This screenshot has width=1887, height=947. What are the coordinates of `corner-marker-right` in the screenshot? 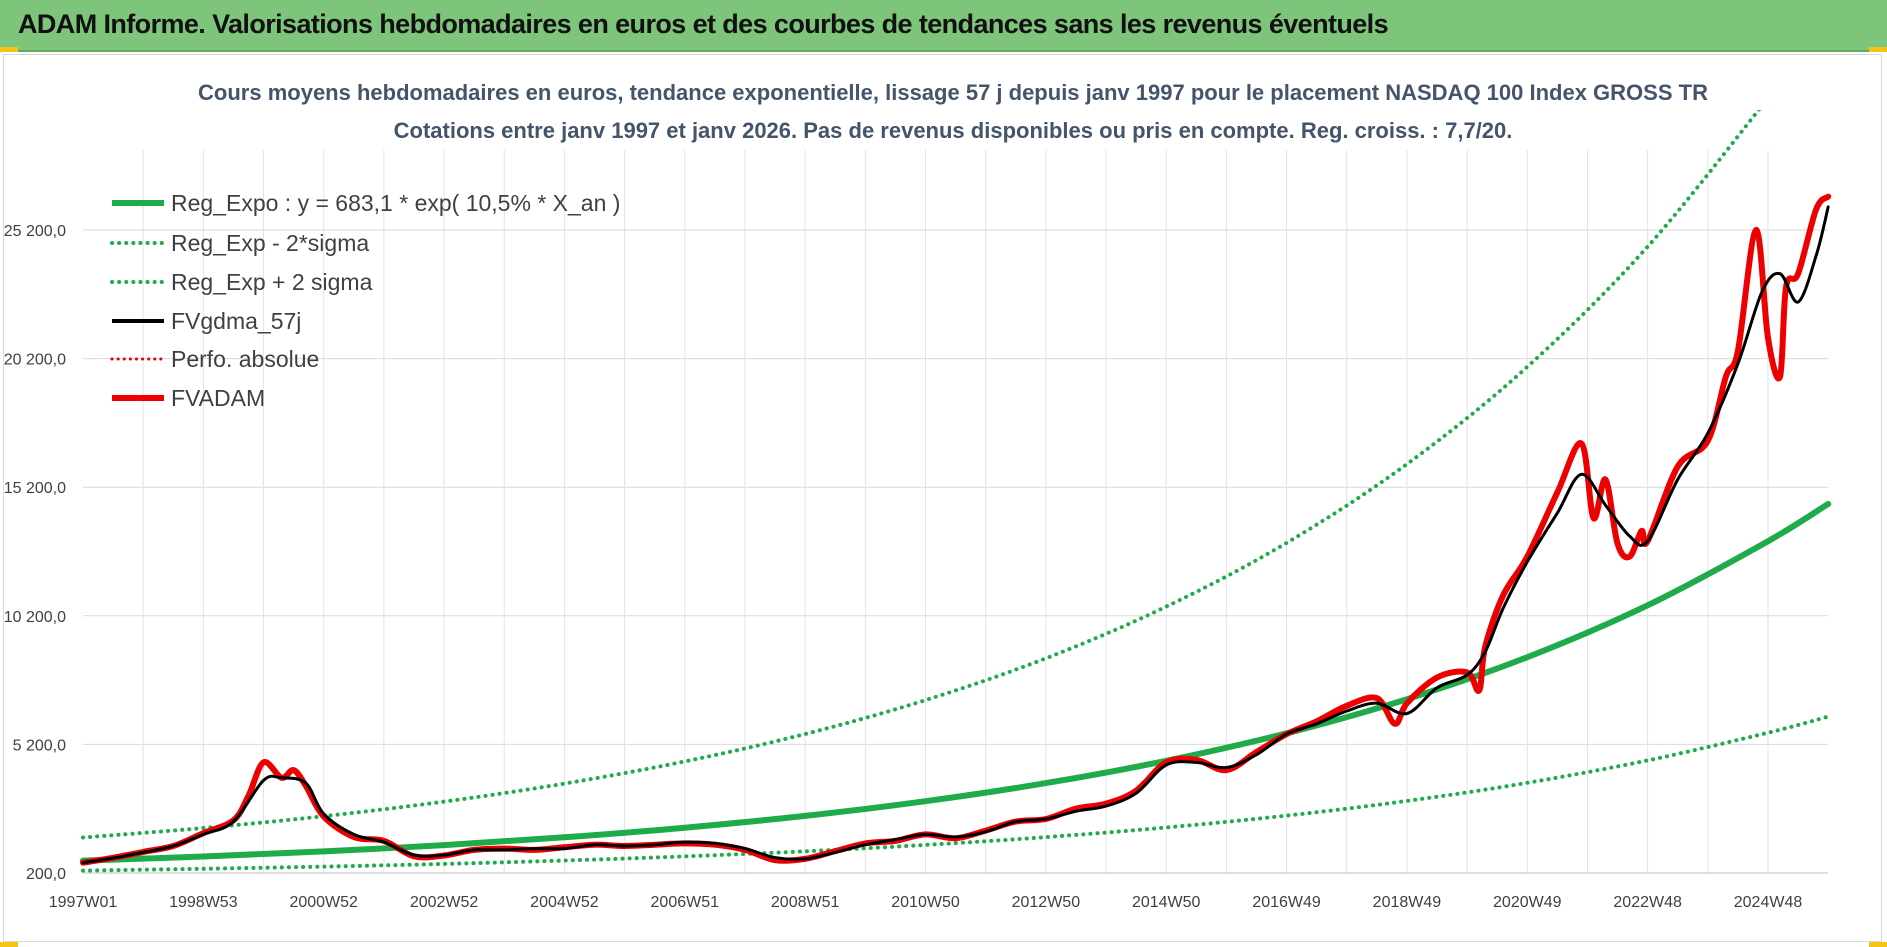 It's located at (1878, 49).